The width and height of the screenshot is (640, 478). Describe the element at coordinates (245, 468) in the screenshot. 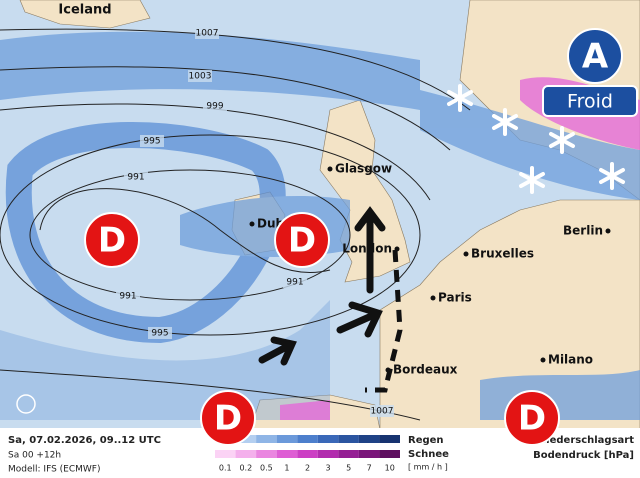

I see `scale-label: 0.2` at that location.